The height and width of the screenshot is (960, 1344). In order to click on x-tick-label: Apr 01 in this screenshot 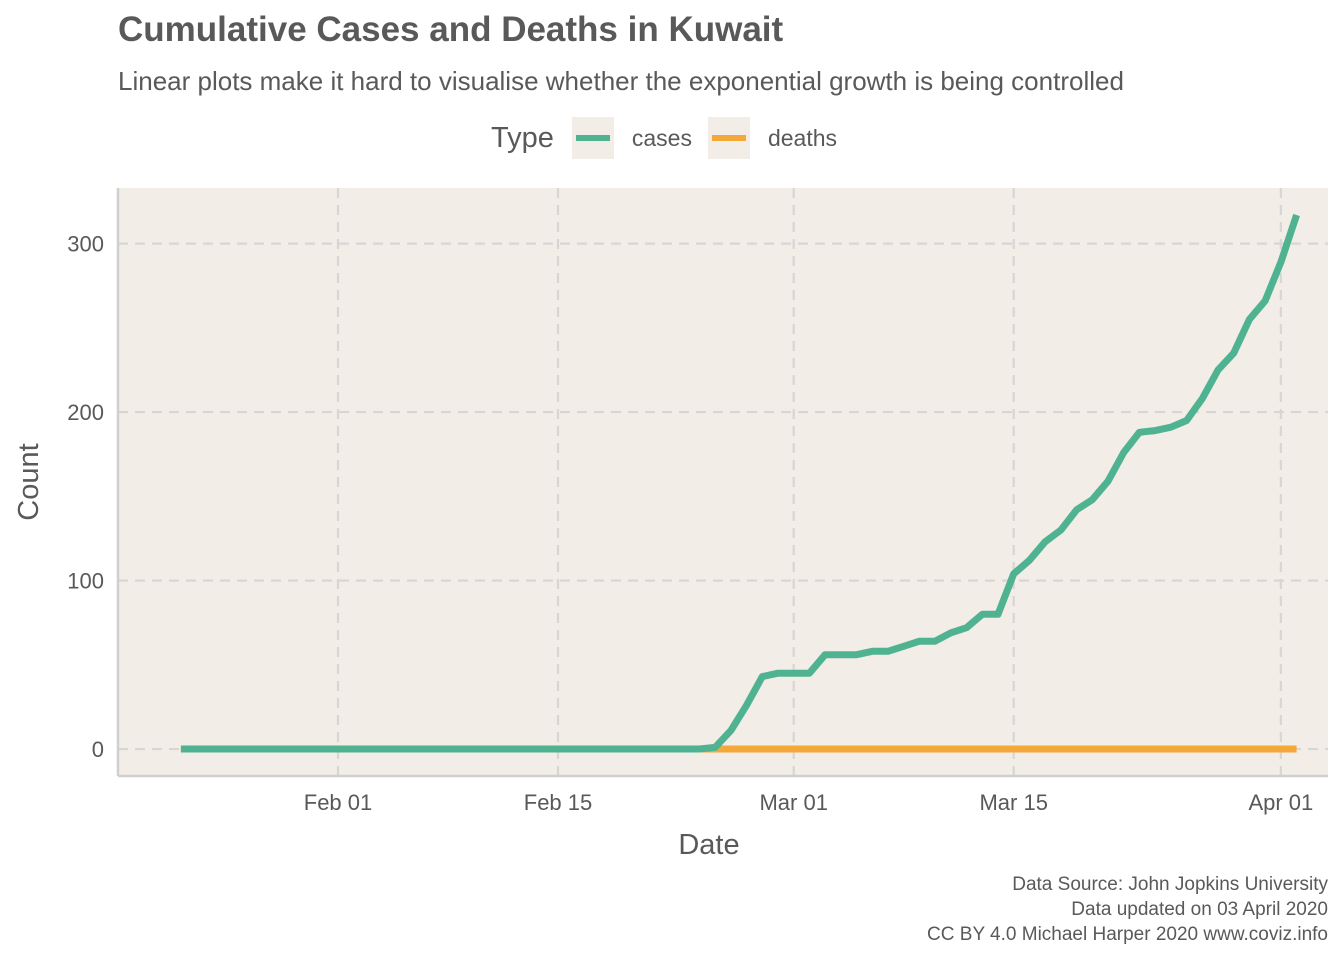, I will do `click(1280, 802)`.